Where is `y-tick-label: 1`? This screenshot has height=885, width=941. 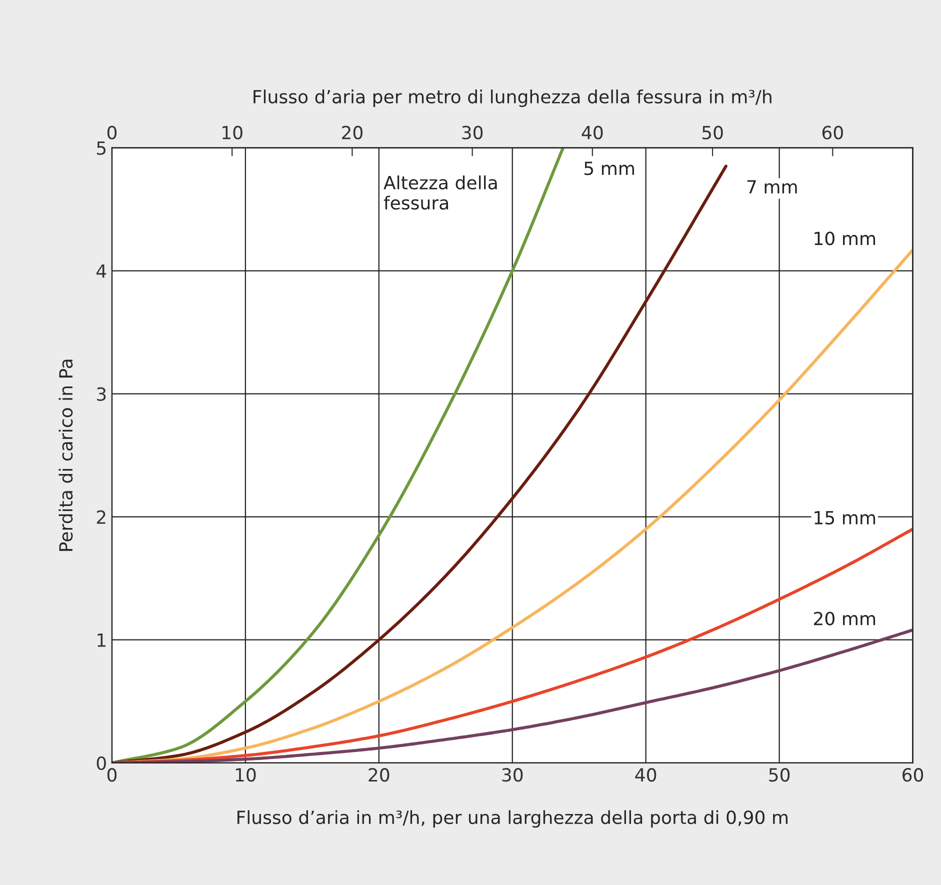 y-tick-label: 1 is located at coordinates (102, 640).